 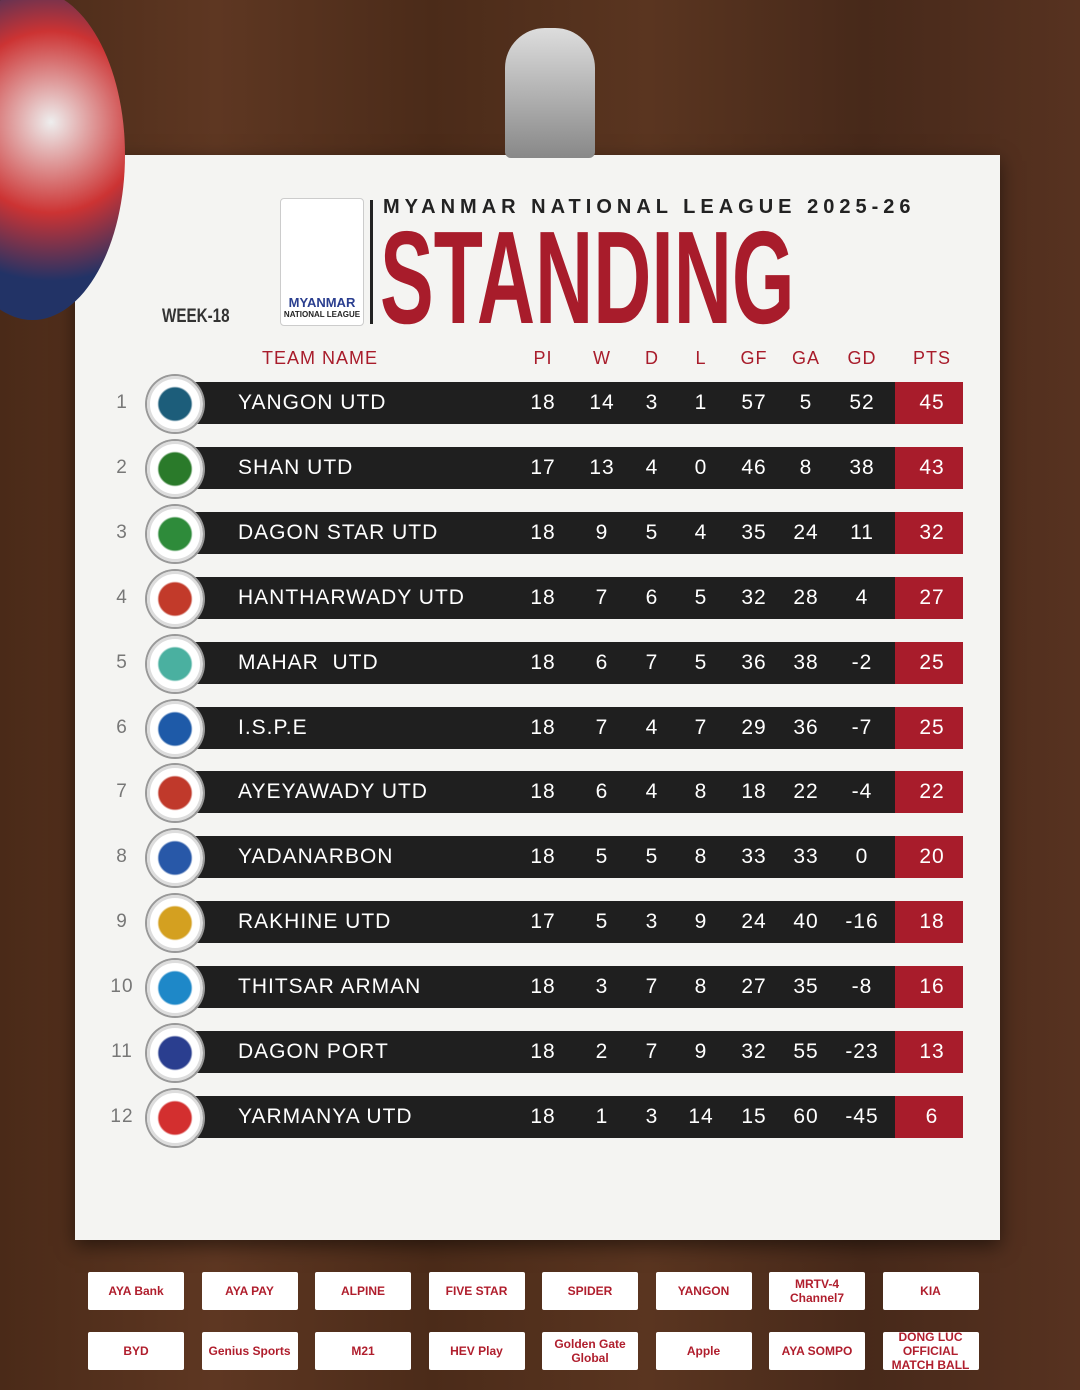 I want to click on title: STANDING, so click(x=587, y=277).